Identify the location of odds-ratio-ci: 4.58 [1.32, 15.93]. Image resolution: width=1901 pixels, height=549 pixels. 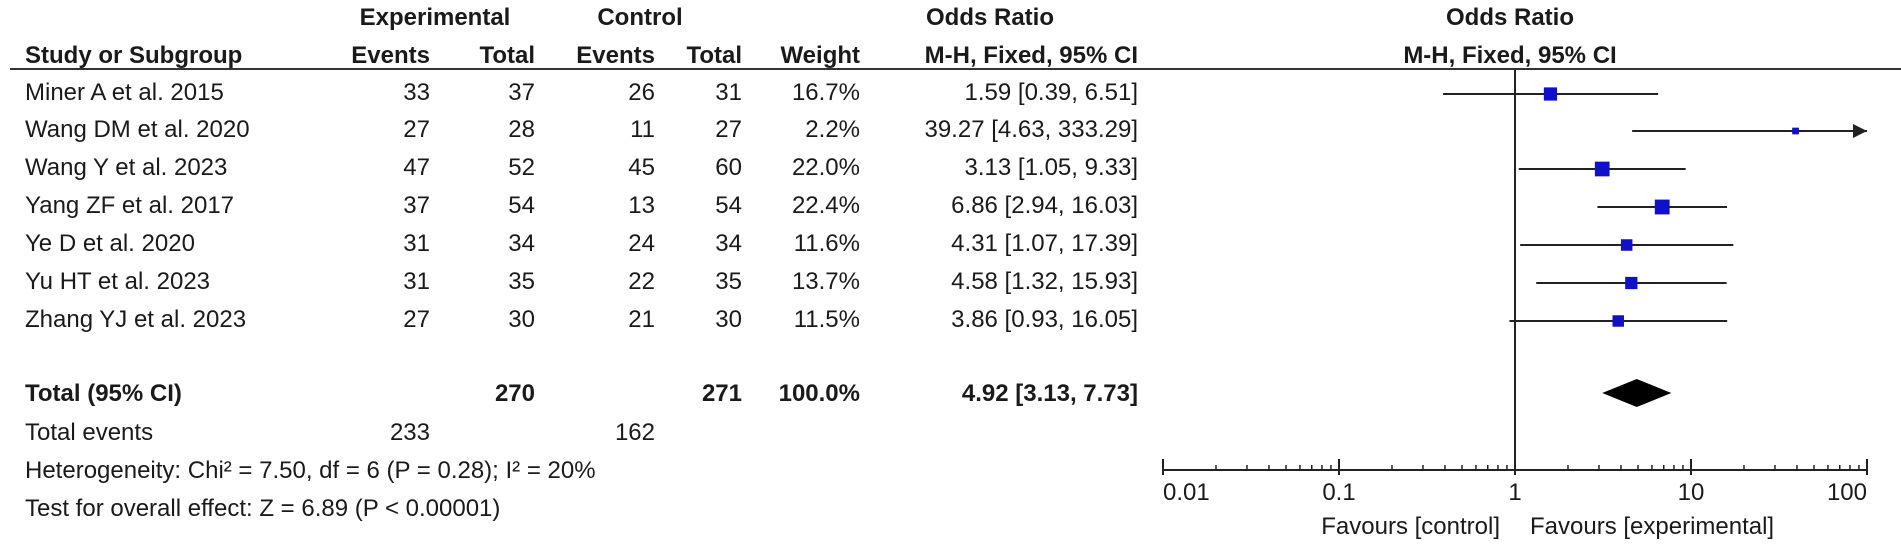
(1044, 281).